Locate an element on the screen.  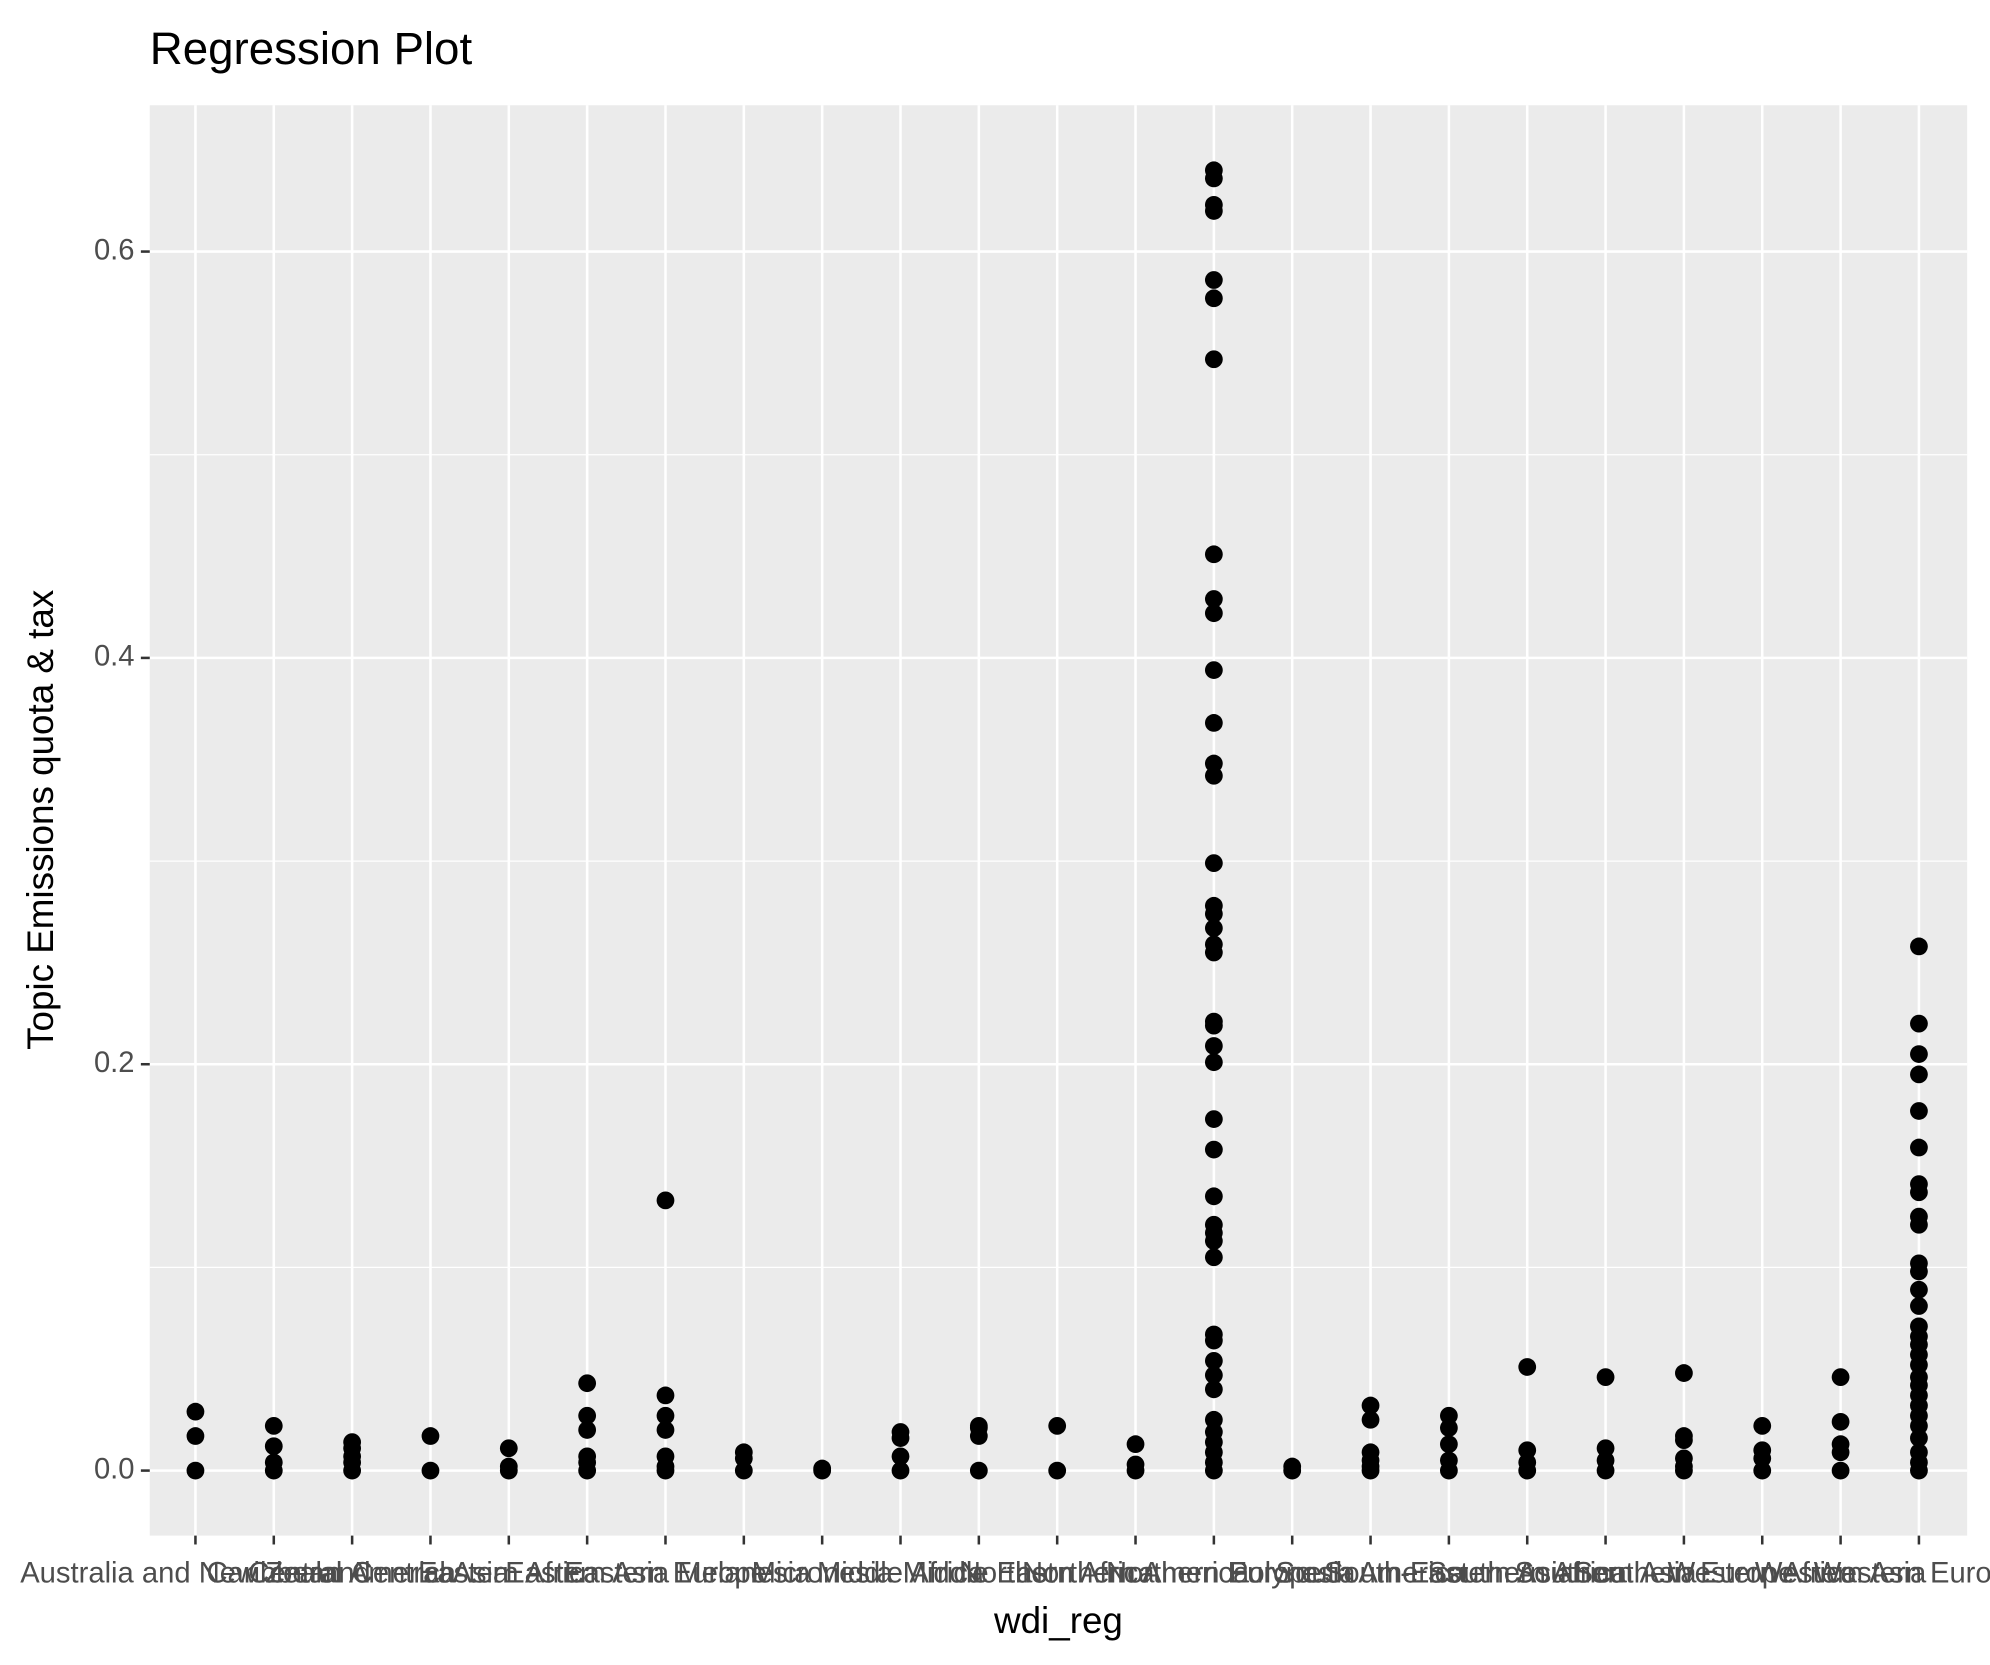
x-tick-label: Western Europe is located at coordinates (1902, 1574).